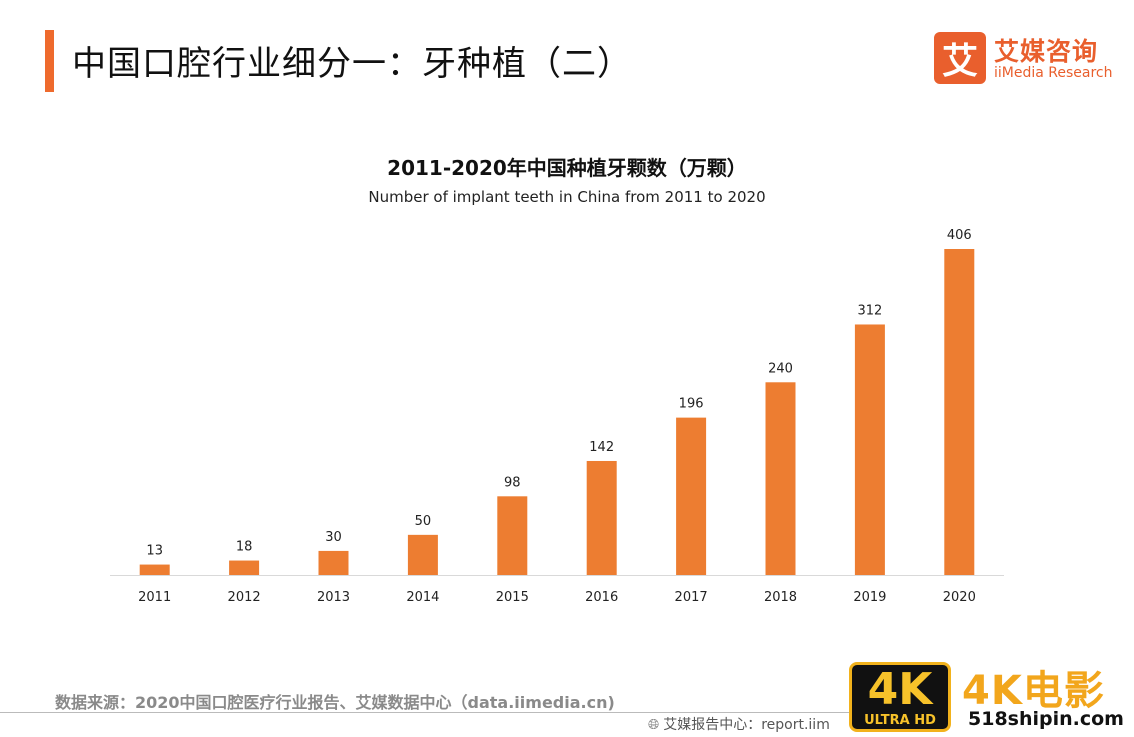 The image size is (1134, 737). Describe the element at coordinates (333, 562) in the screenshot. I see `bar-2013` at that location.